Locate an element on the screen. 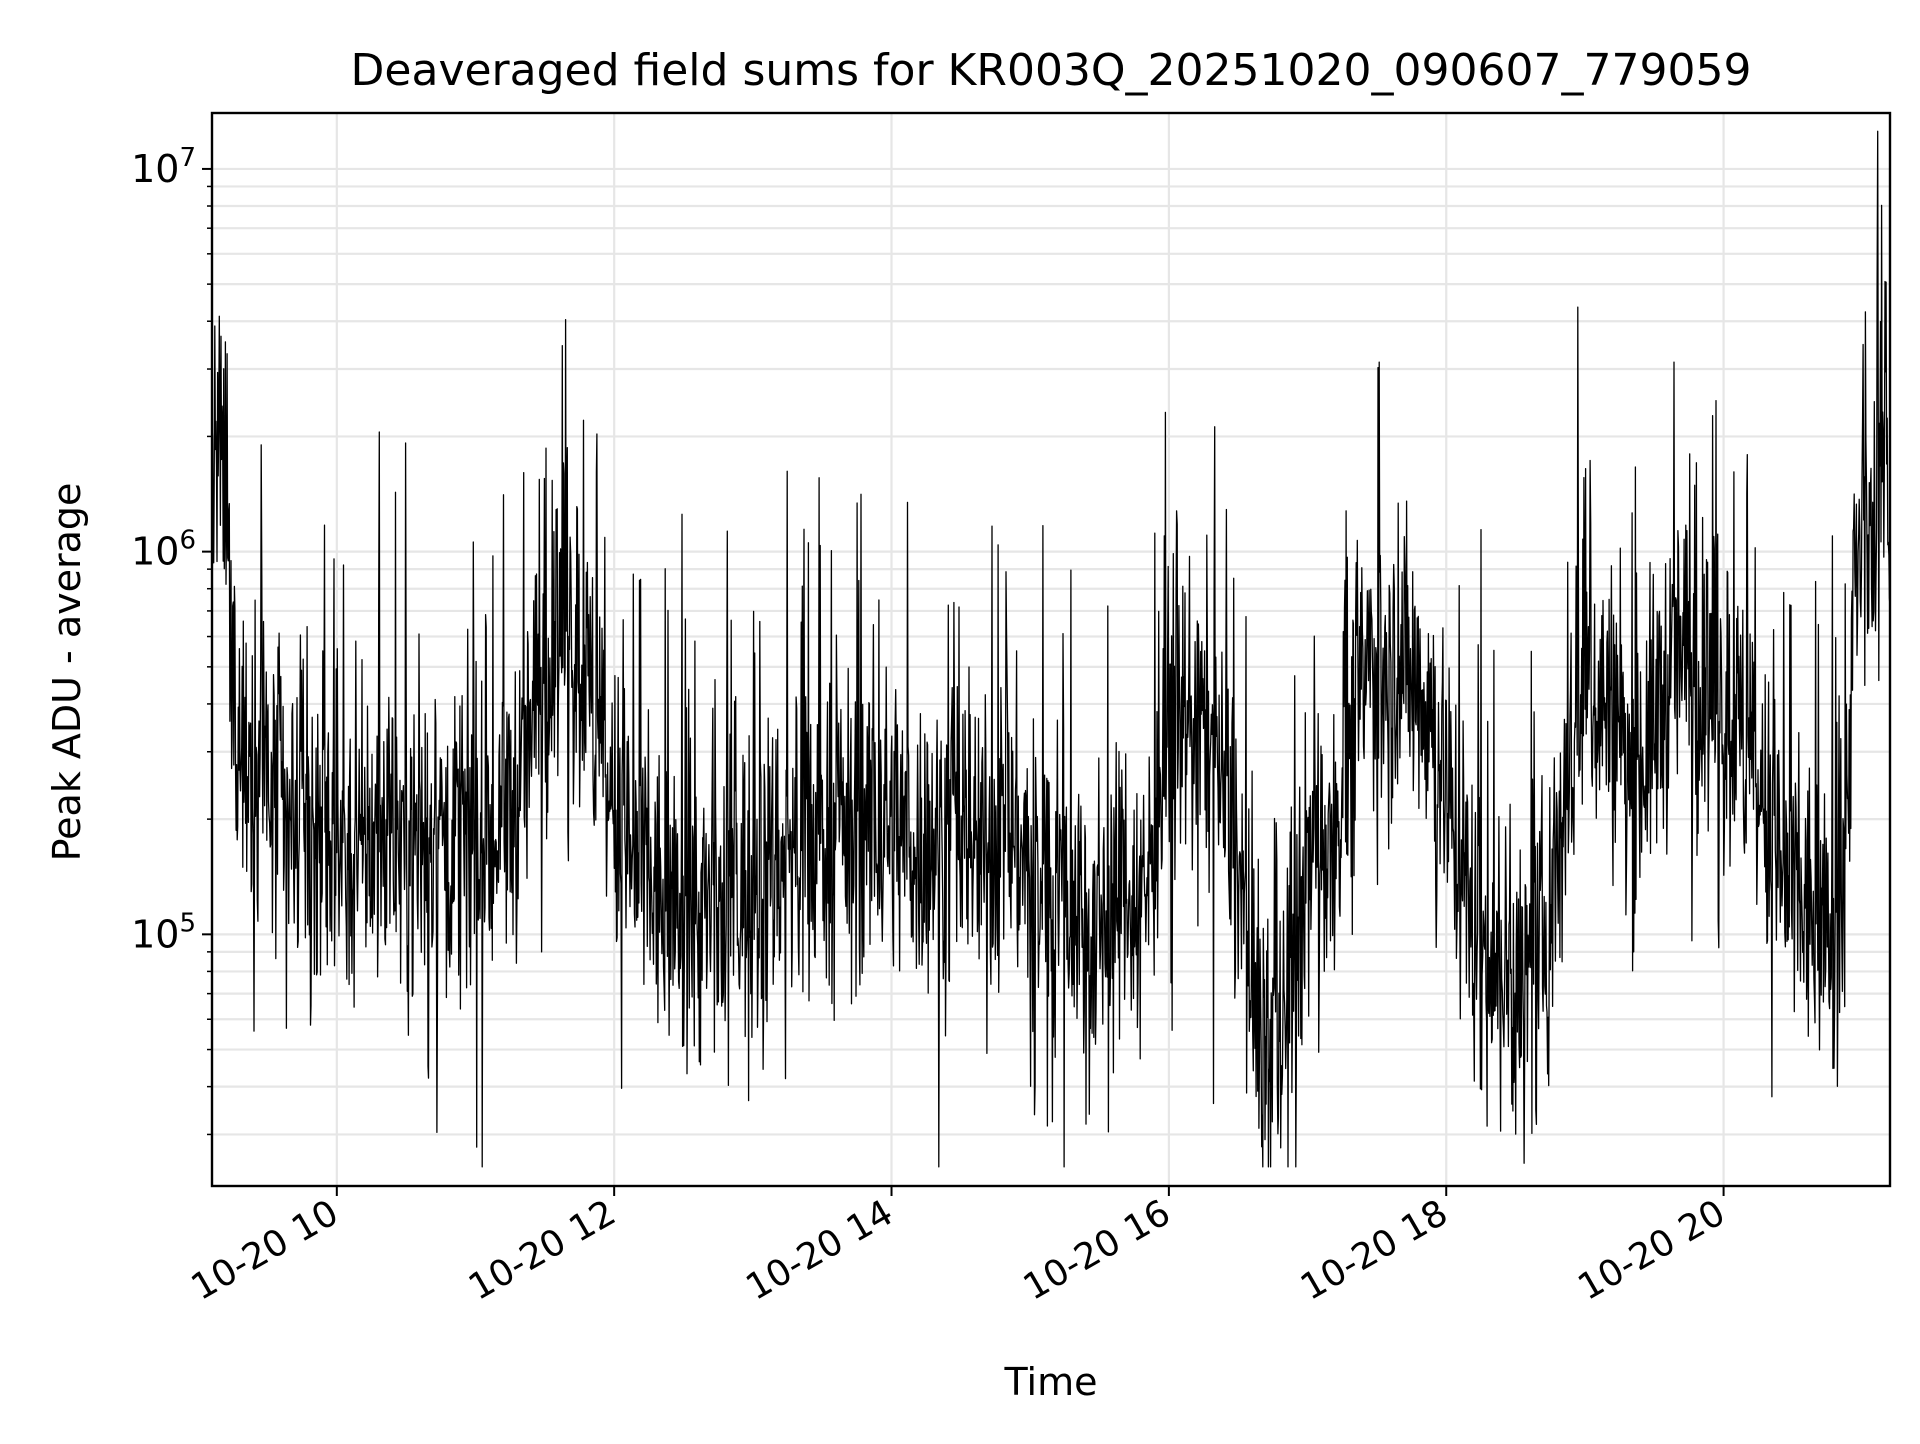  y-tick-label: 107 is located at coordinates (163, 167).